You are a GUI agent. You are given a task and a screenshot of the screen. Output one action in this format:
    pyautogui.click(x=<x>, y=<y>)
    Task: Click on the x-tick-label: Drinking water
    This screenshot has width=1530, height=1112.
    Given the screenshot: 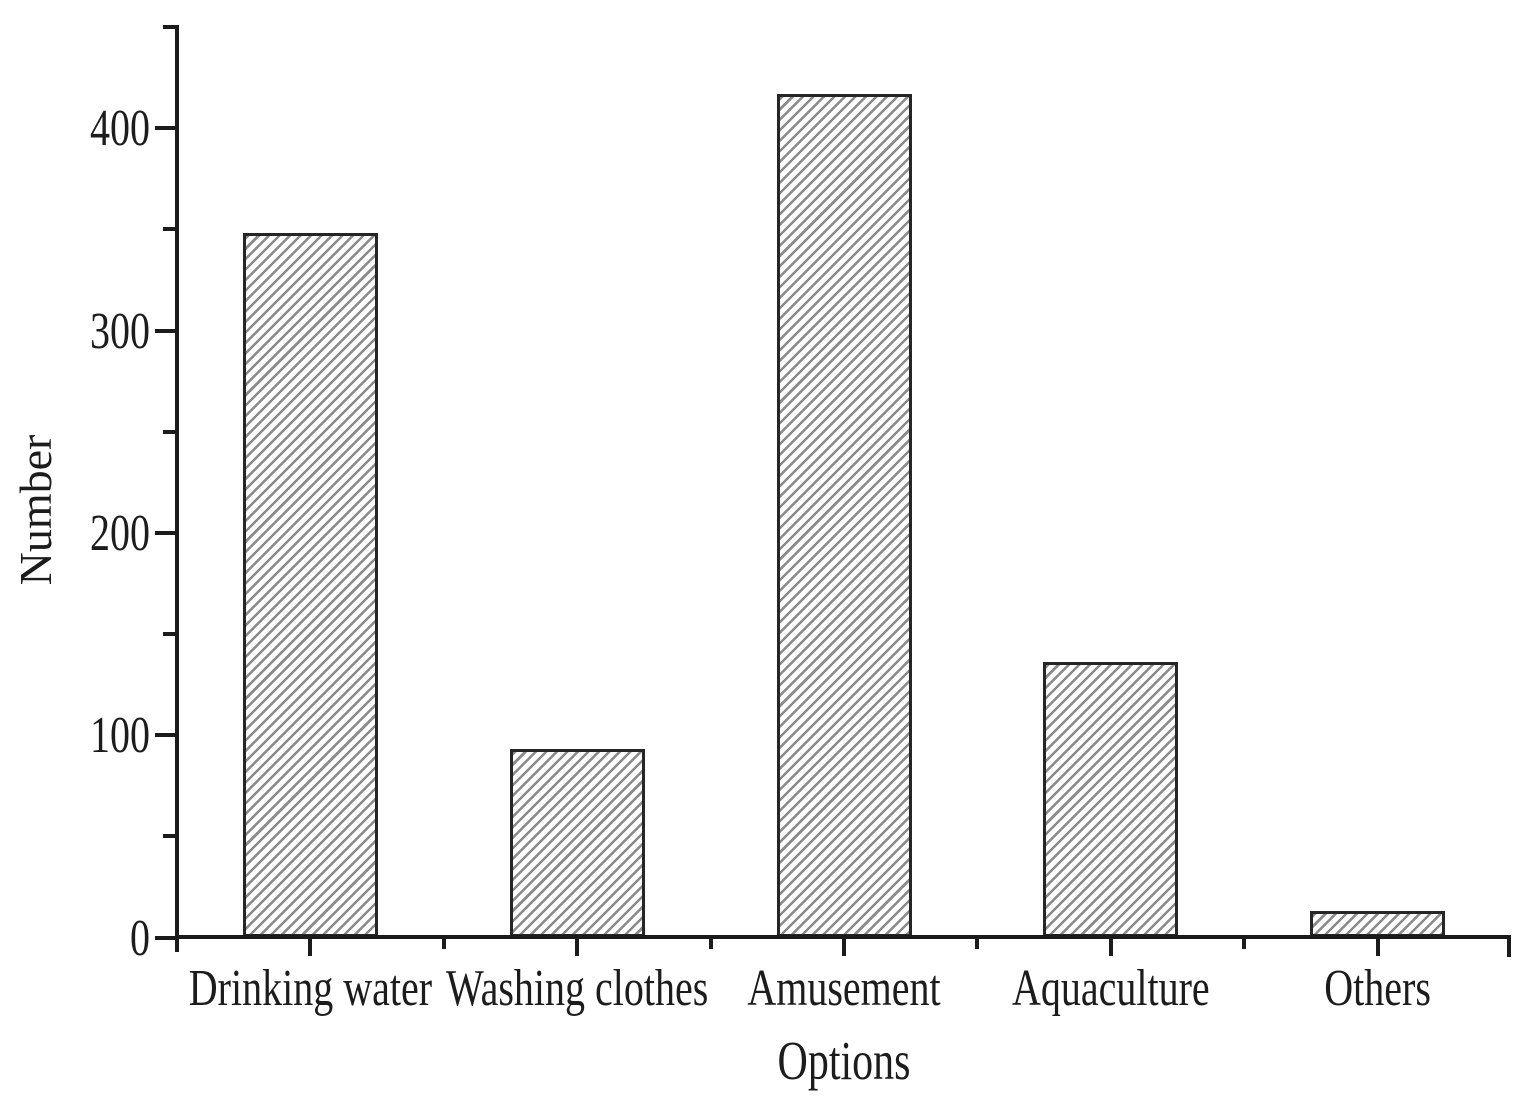 What is the action you would take?
    pyautogui.click(x=310, y=987)
    